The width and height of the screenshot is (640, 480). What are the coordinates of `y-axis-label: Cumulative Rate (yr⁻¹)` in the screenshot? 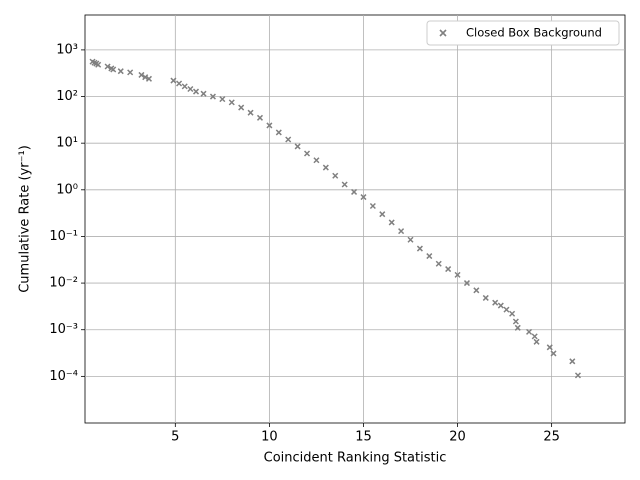 It's located at (25, 219).